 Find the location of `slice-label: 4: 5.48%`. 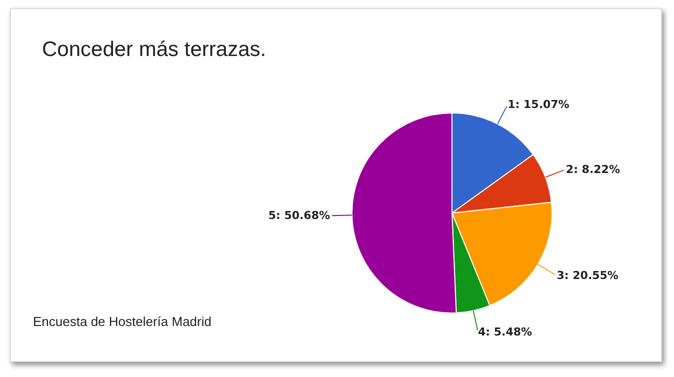

slice-label: 4: 5.48% is located at coordinates (505, 332).